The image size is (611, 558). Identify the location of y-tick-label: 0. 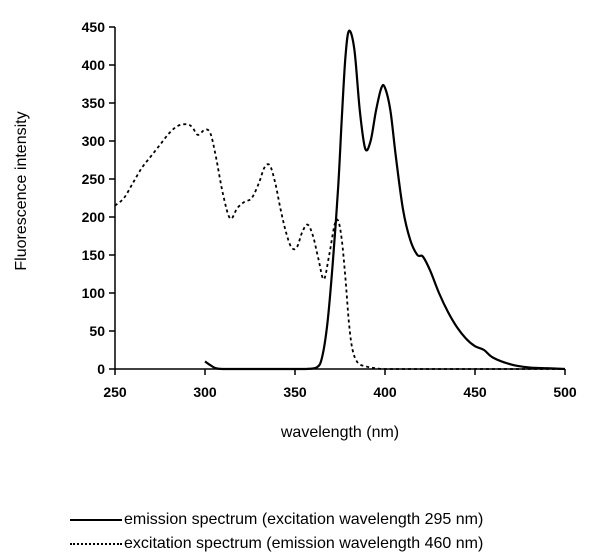
(101, 369).